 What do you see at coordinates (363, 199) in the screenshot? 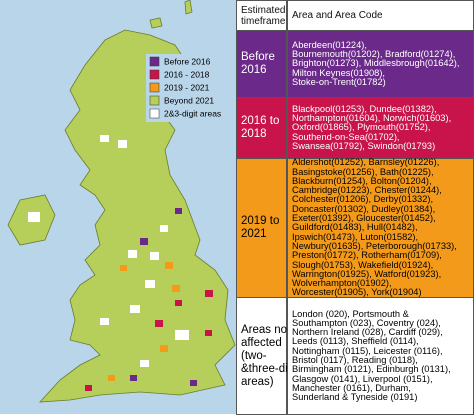
I see `text-line: Colchester(01206), Derby(01332),` at bounding box center [363, 199].